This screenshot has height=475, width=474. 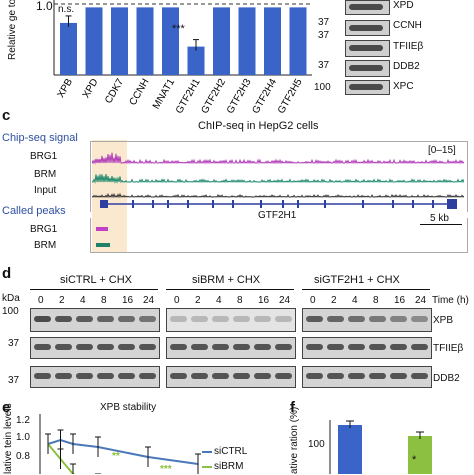 What do you see at coordinates (446, 378) in the screenshot?
I see `row-label-ddb2: DDB2` at bounding box center [446, 378].